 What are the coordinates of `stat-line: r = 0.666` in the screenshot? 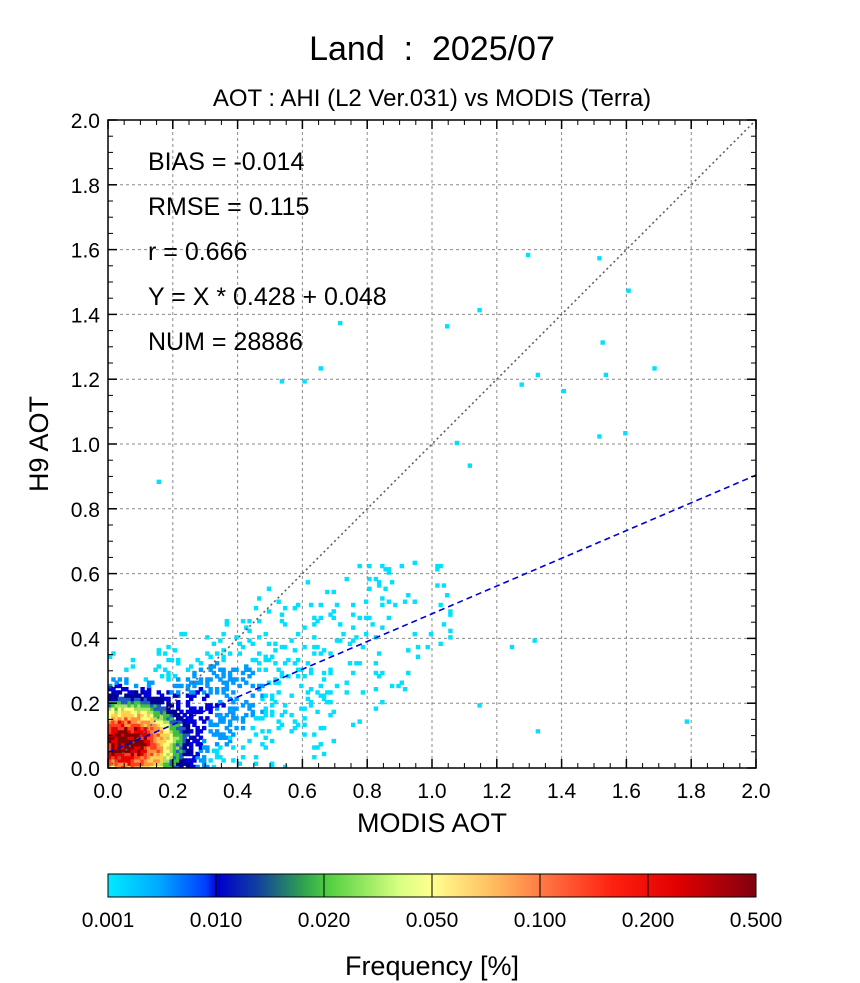 It's located at (197, 252).